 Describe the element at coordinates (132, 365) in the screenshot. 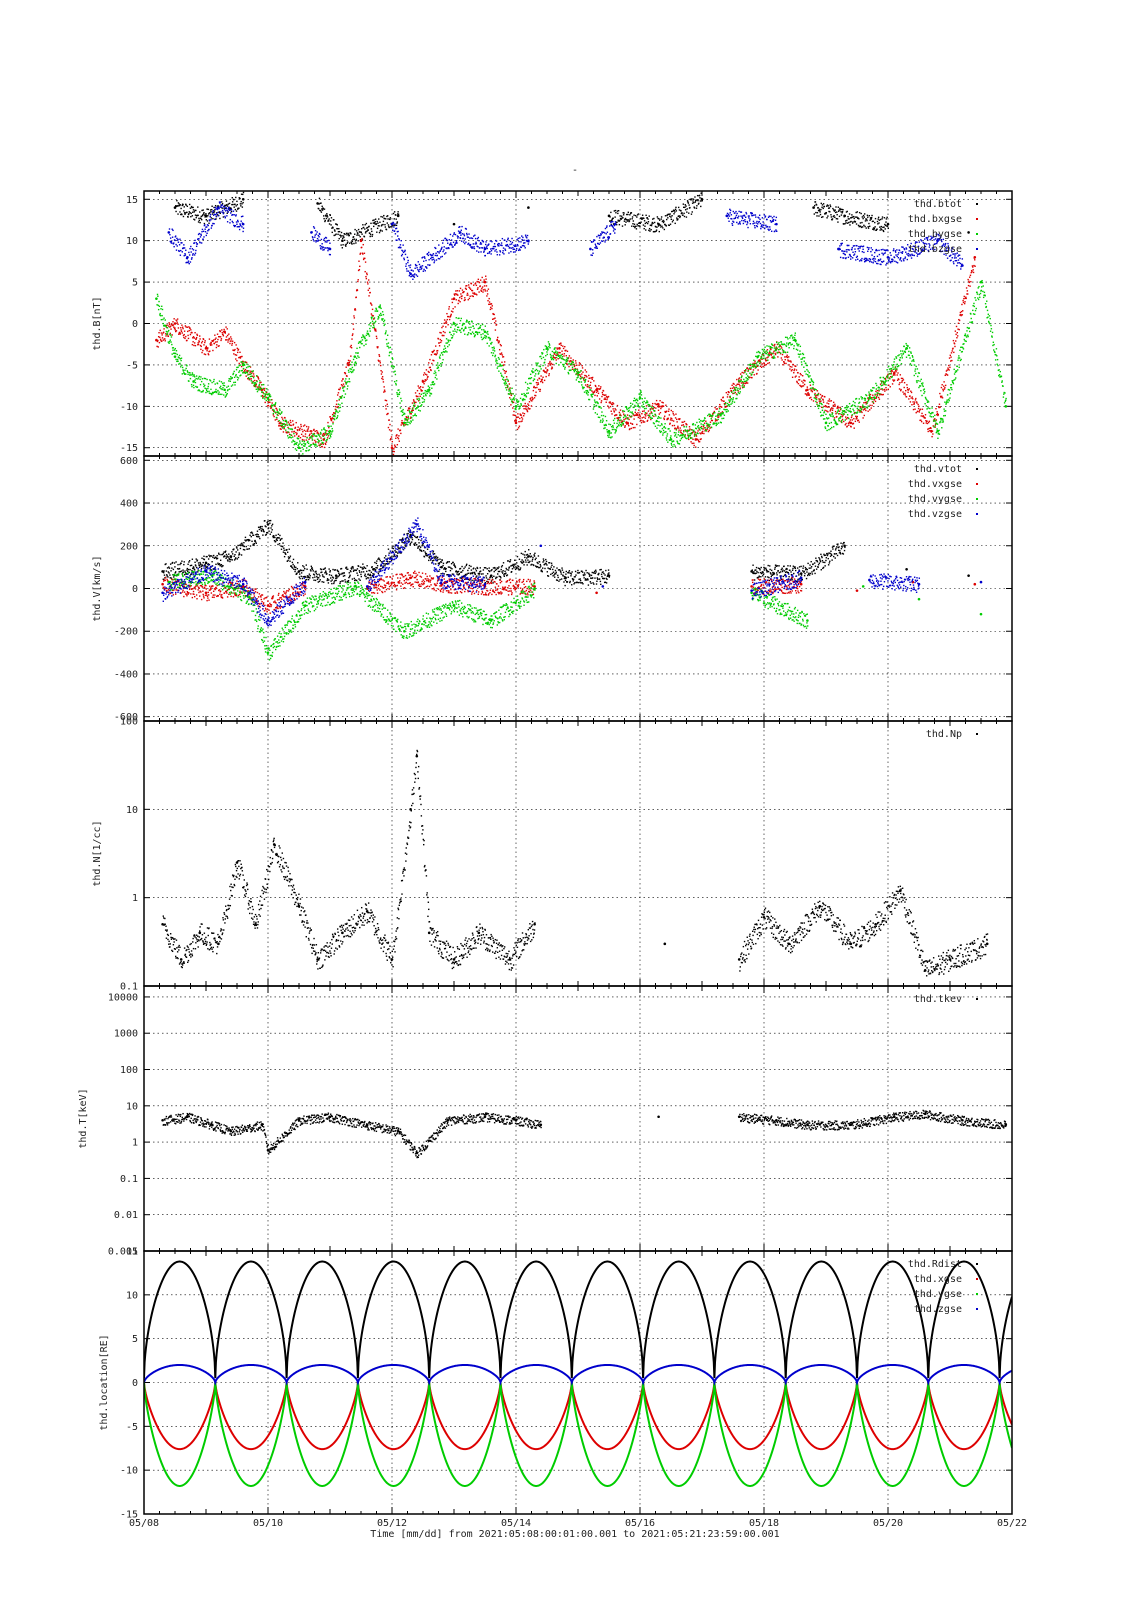

I see `y-tick-label: -5` at that location.